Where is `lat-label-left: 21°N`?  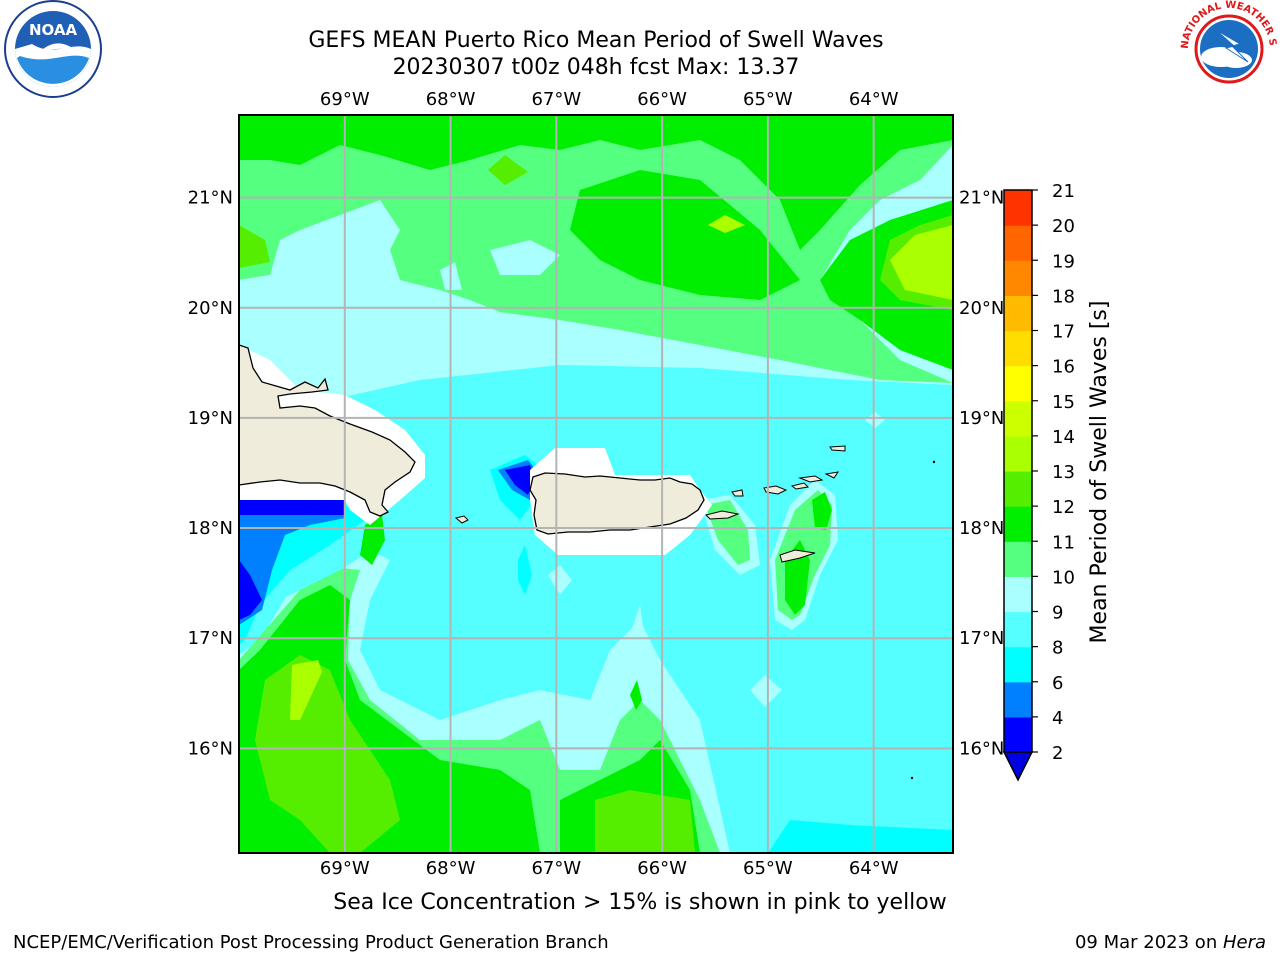
lat-label-left: 21°N is located at coordinates (210, 198).